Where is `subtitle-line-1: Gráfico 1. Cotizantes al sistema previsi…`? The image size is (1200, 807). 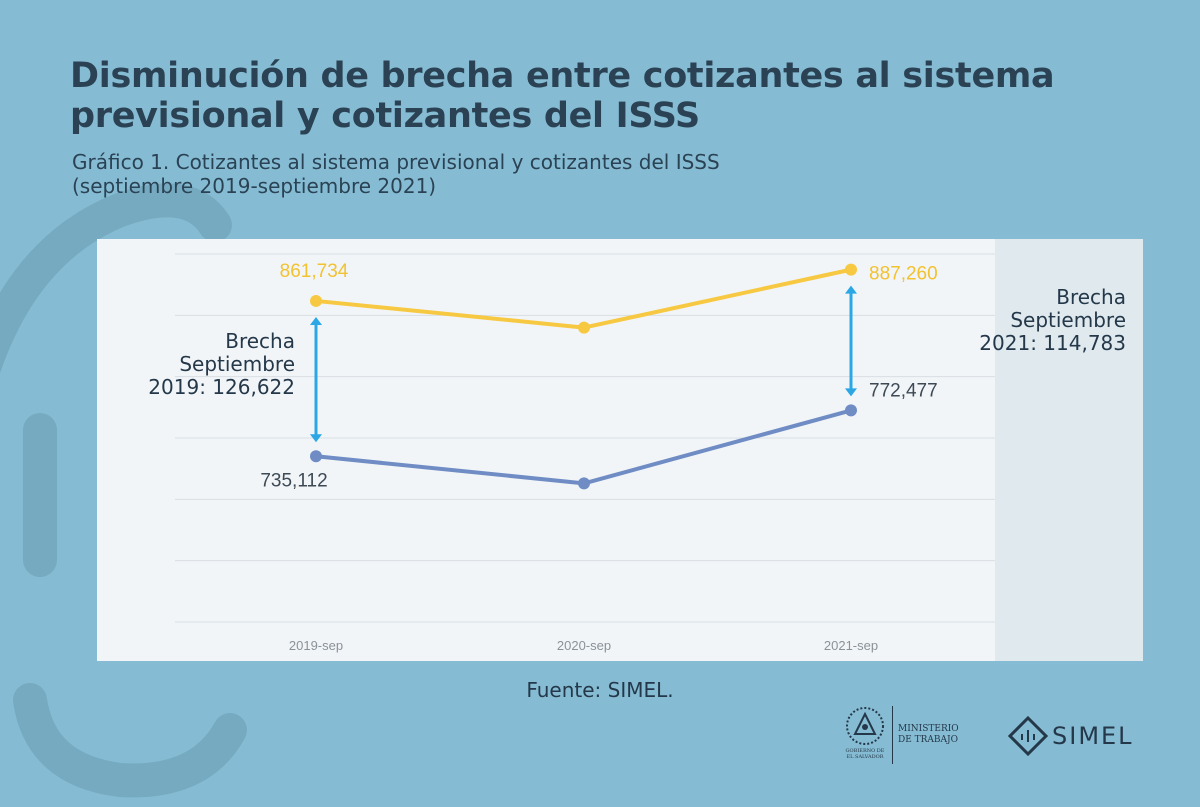 subtitle-line-1: Gráfico 1. Cotizantes al sistema previsi… is located at coordinates (396, 162).